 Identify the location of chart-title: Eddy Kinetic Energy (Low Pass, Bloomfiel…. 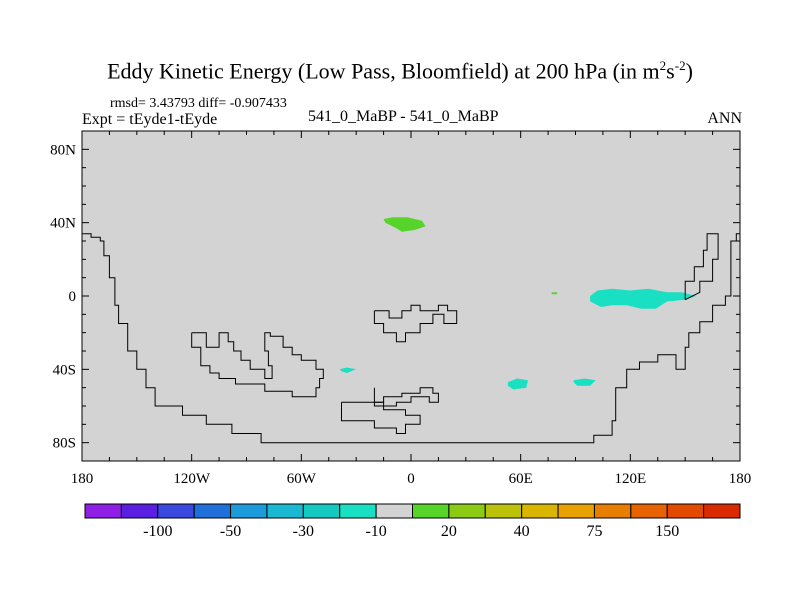
(400, 71).